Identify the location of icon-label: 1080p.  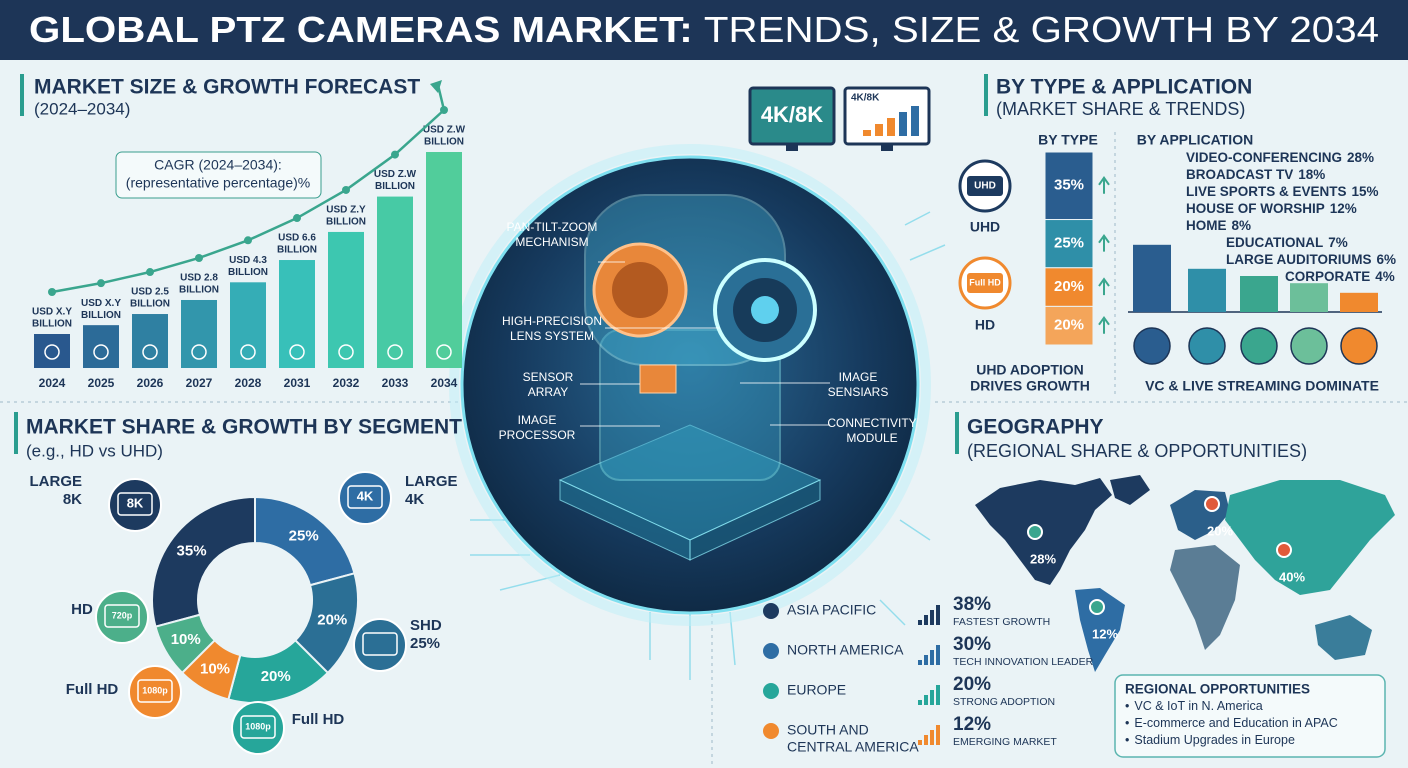
(258, 726).